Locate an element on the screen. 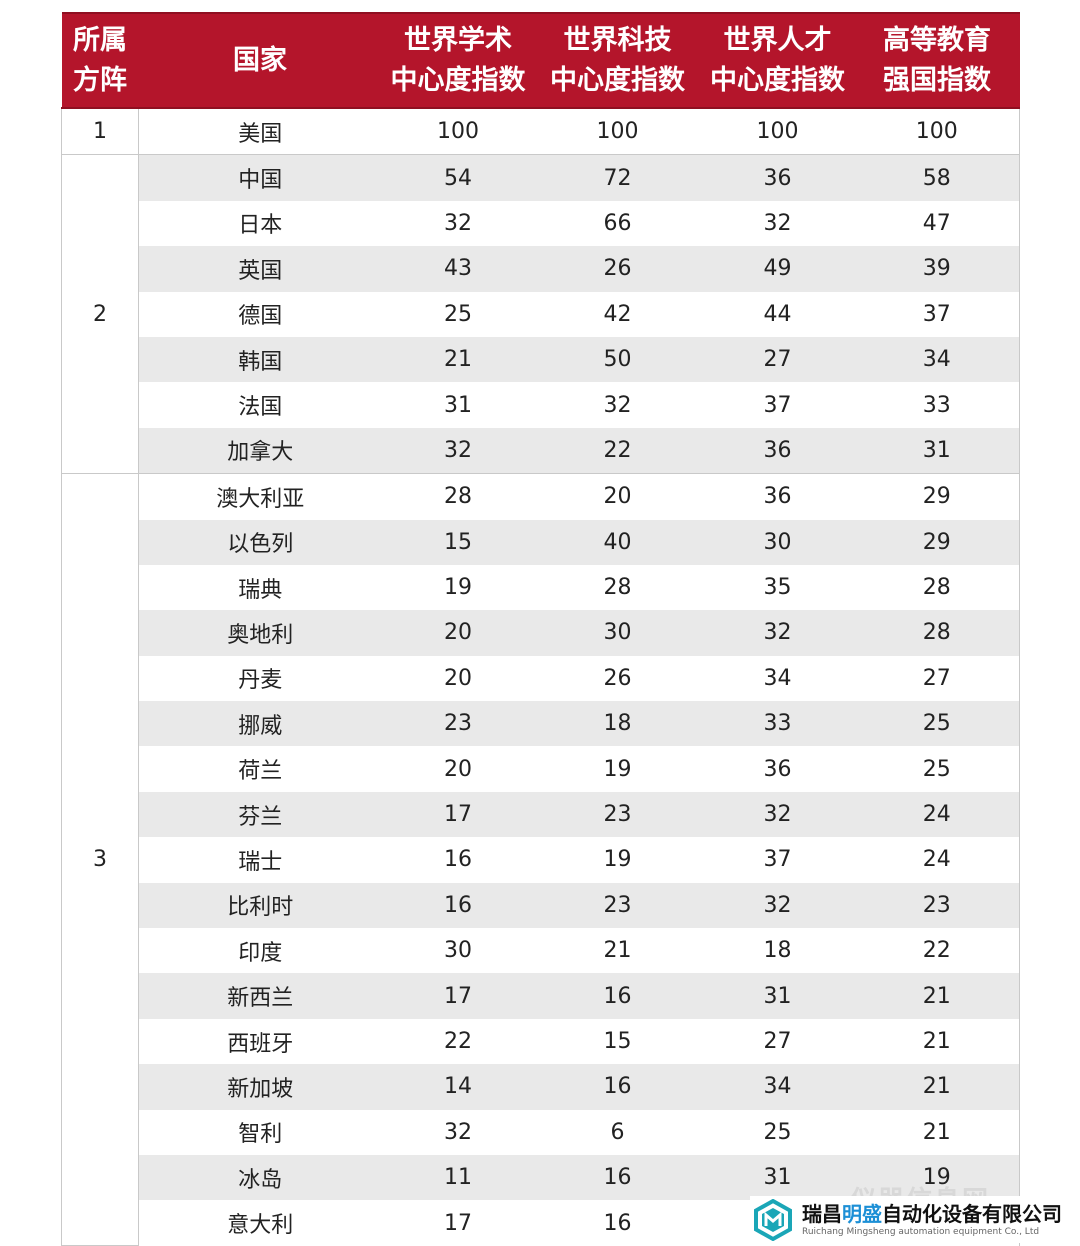 The width and height of the screenshot is (1080, 1246). tech-value: 28 is located at coordinates (617, 588).